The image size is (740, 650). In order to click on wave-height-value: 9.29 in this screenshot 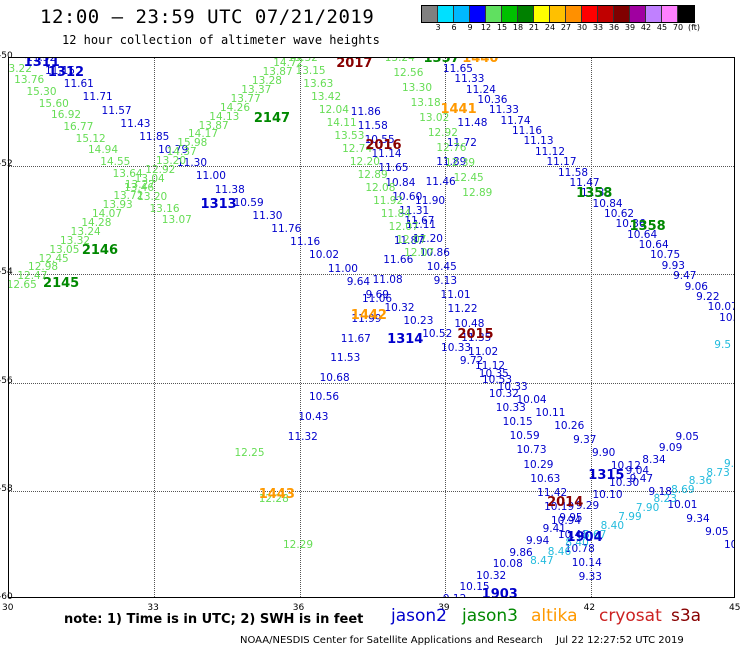, I will do `click(587, 506)`.